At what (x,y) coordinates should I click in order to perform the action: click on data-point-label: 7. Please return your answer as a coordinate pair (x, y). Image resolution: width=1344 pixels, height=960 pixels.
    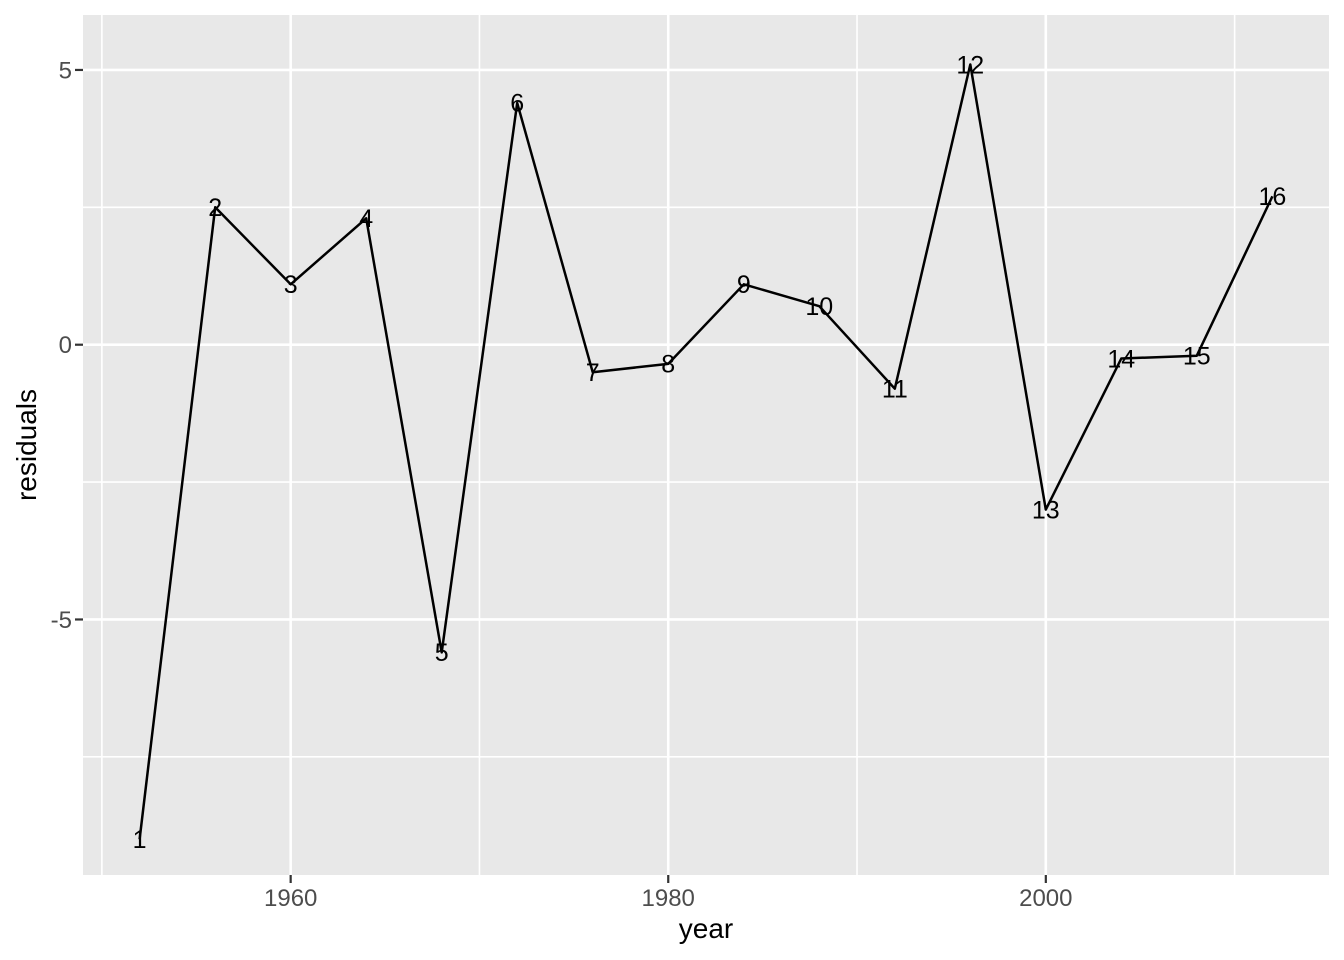
    Looking at the image, I should click on (593, 373).